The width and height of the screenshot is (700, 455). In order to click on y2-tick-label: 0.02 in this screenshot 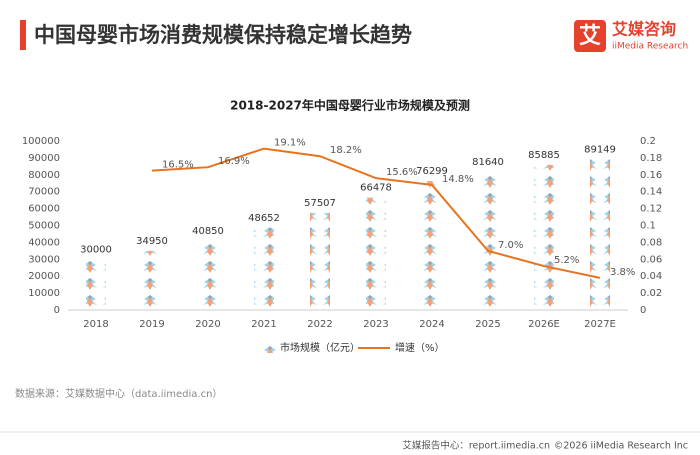, I will do `click(651, 293)`.